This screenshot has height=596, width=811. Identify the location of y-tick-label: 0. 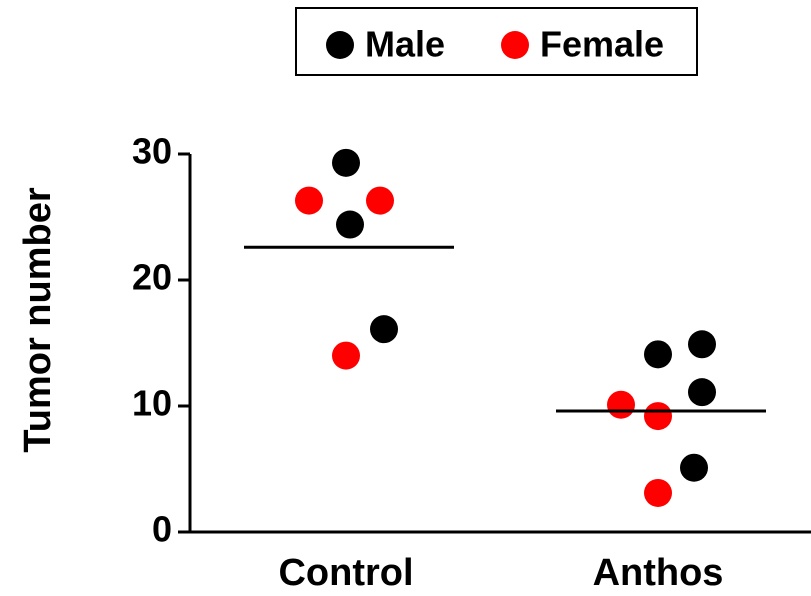
(162, 529).